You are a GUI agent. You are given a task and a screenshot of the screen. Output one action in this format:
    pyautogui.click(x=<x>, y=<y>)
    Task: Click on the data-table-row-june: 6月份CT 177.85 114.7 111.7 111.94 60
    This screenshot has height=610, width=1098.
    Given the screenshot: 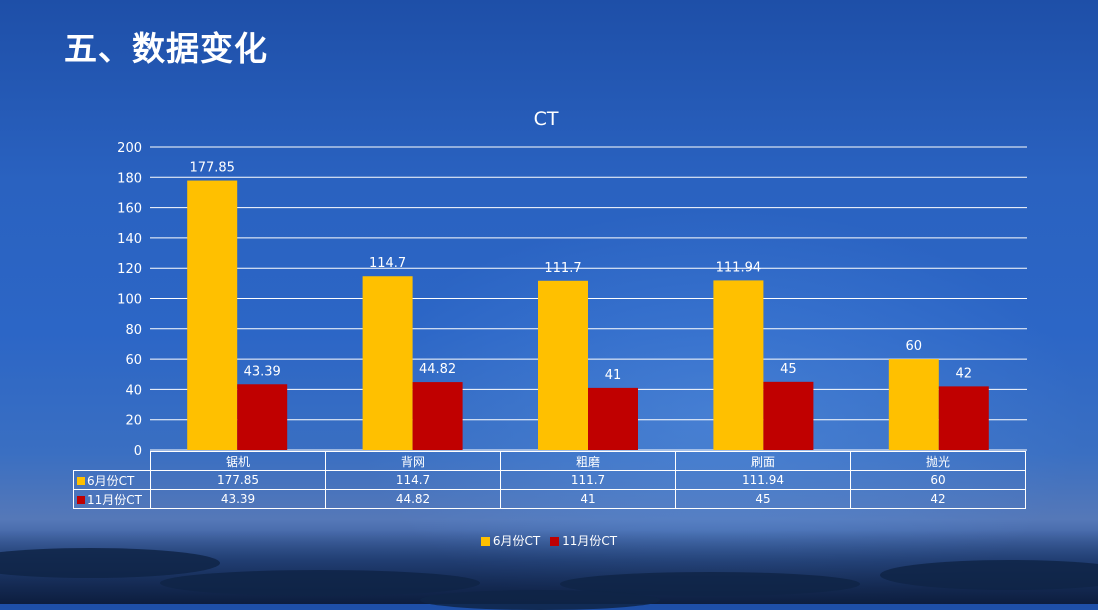 What is the action you would take?
    pyautogui.click(x=549, y=480)
    